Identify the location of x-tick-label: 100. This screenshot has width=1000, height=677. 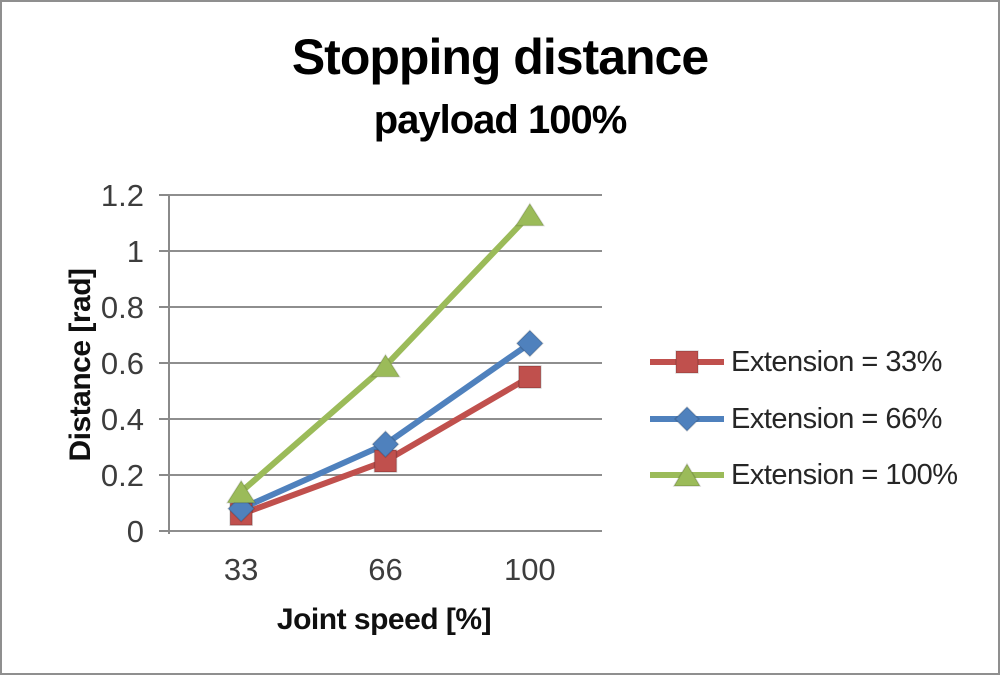
(529, 569).